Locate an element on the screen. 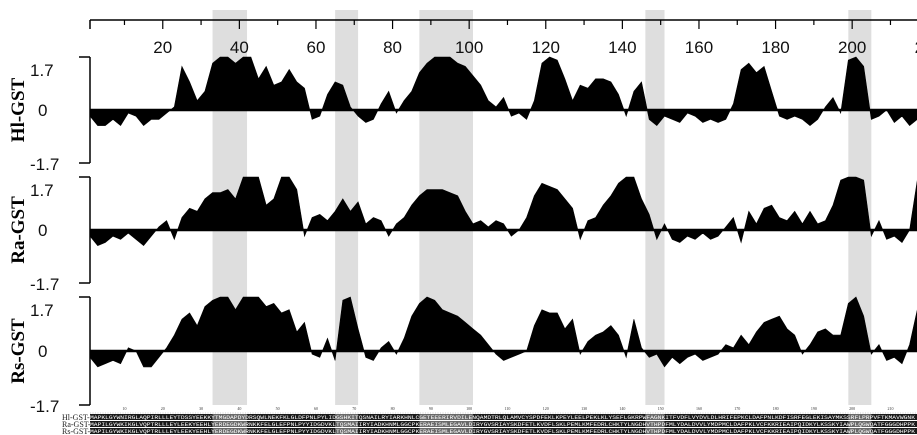 The image size is (917, 435). x-tick-label: 200 is located at coordinates (852, 47).